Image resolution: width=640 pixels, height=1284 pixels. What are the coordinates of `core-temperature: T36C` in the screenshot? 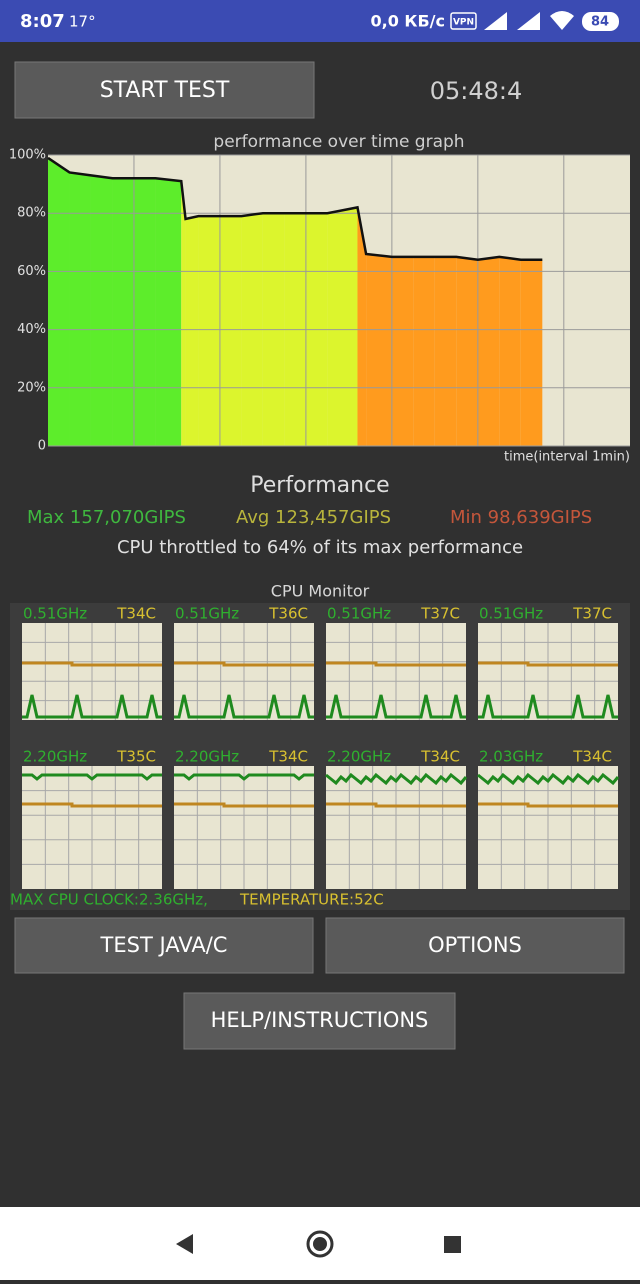 It's located at (288, 614).